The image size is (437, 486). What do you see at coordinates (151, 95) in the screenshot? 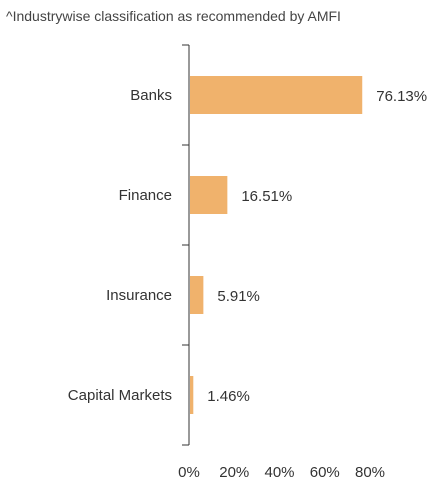
I see `category-label: Banks` at bounding box center [151, 95].